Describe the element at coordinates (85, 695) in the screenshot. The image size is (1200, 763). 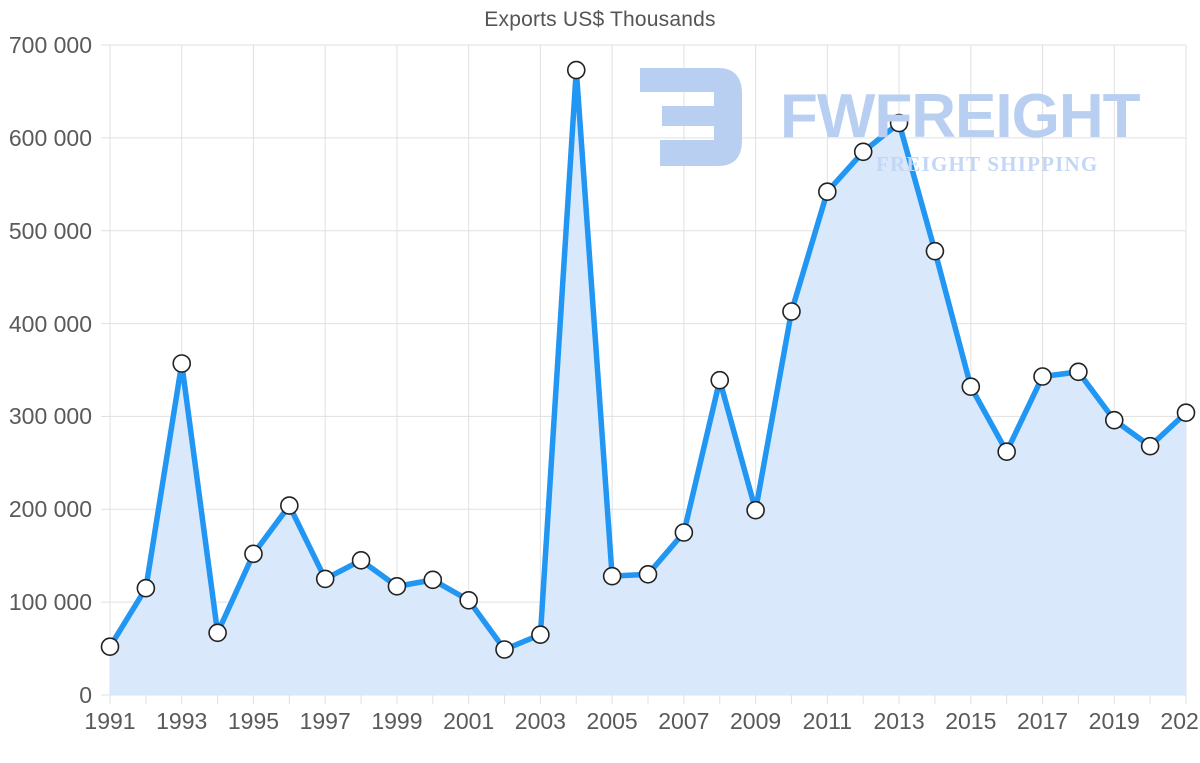
I see `y-axis-tick-label: 0` at that location.